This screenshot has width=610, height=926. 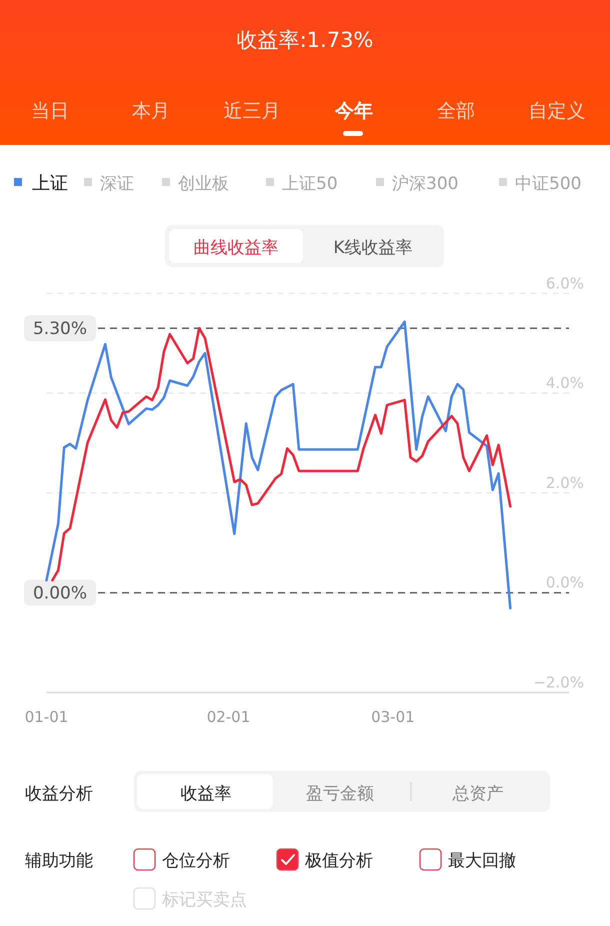 What do you see at coordinates (373, 248) in the screenshot?
I see `text: K线收益率` at bounding box center [373, 248].